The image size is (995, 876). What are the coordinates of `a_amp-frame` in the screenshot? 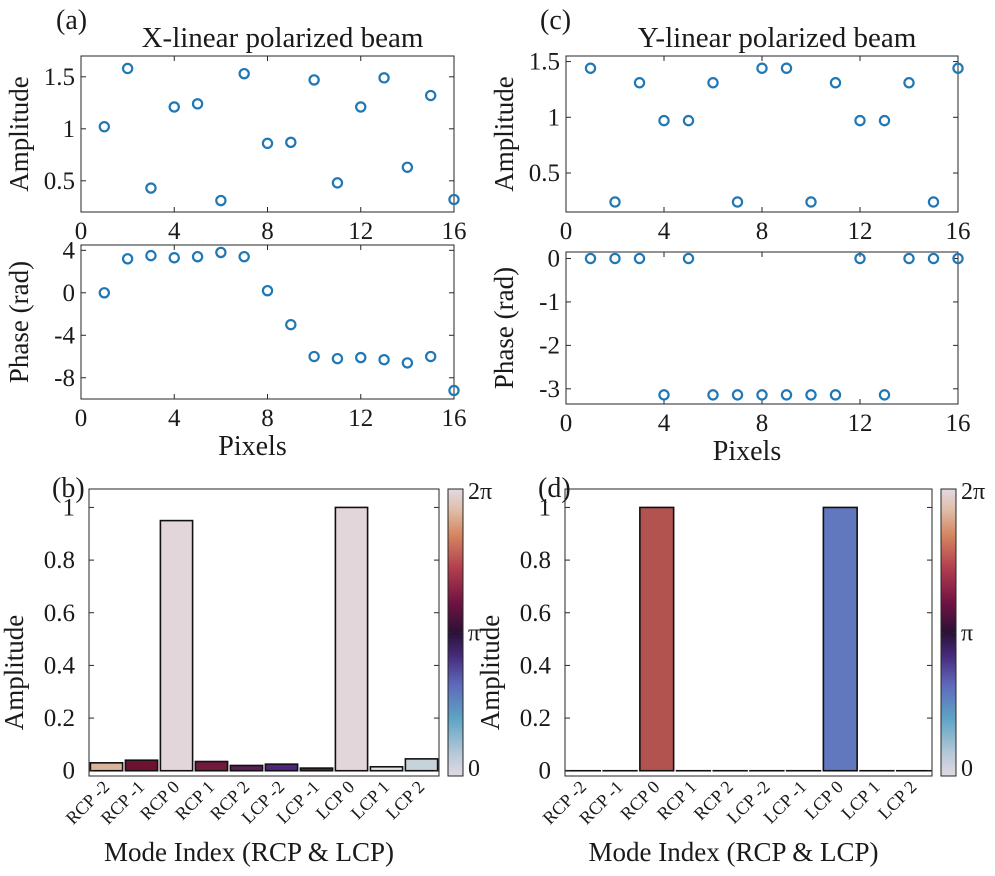 It's located at (267, 134).